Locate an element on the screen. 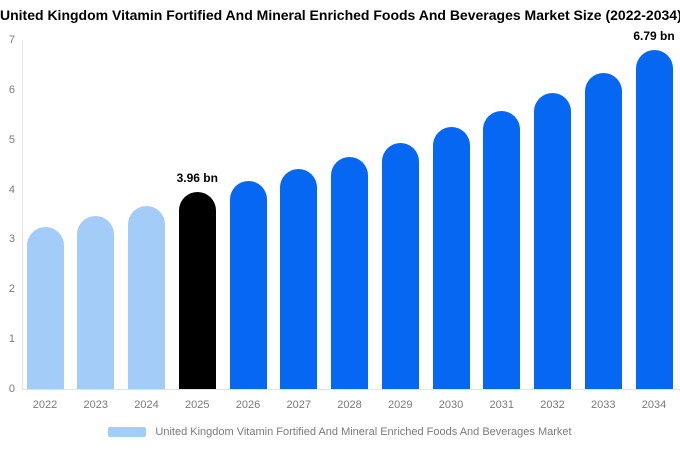  y-tick-label: 1 is located at coordinates (11, 339).